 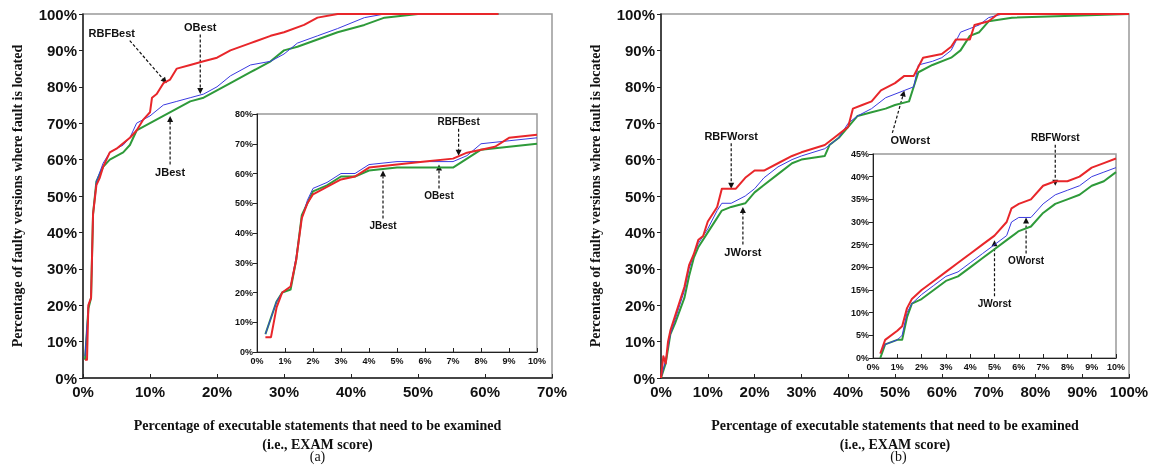 I want to click on x-tick-label: 90%, so click(x=1082, y=391).